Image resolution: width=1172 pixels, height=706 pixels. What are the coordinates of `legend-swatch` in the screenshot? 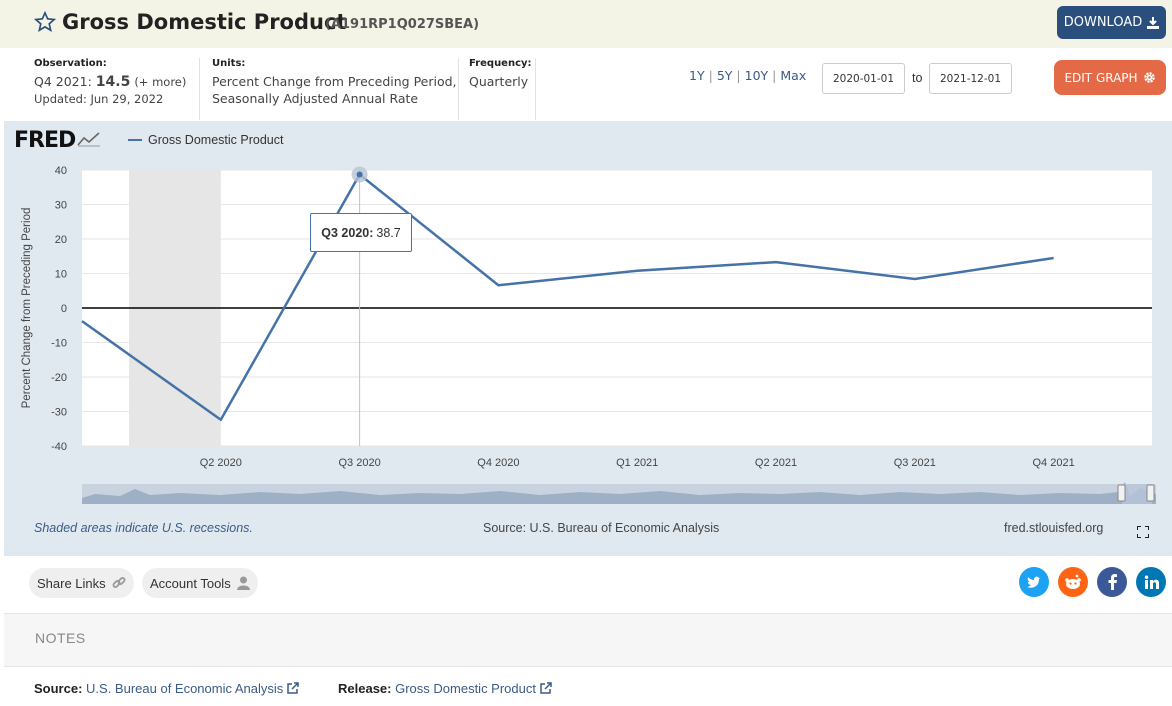 It's located at (135, 140).